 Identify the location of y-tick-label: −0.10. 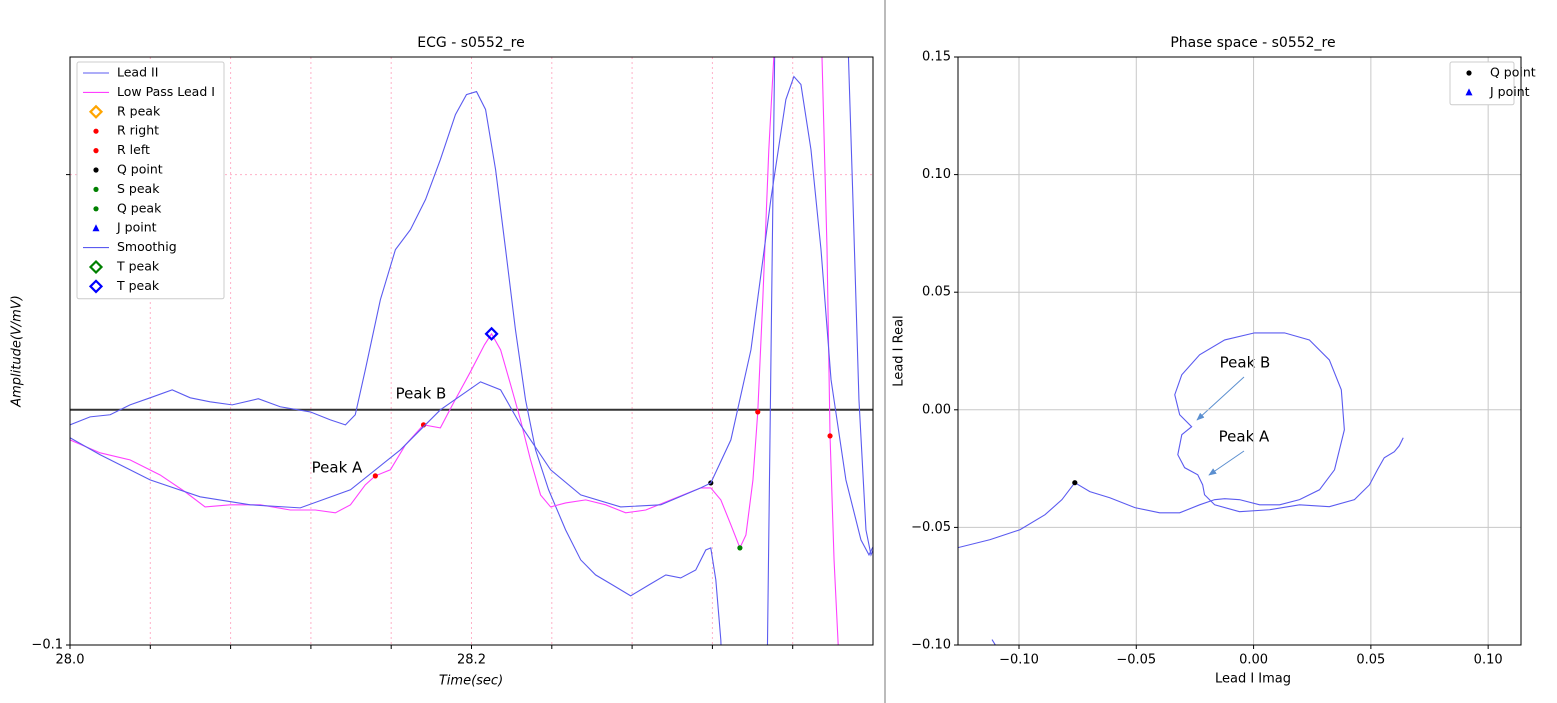
(931, 645).